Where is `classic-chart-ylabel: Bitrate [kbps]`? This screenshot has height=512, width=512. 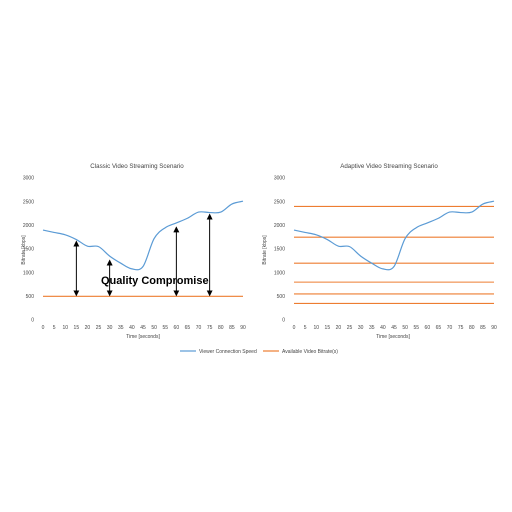 classic-chart-ylabel: Bitrate [kbps] is located at coordinates (24, 250).